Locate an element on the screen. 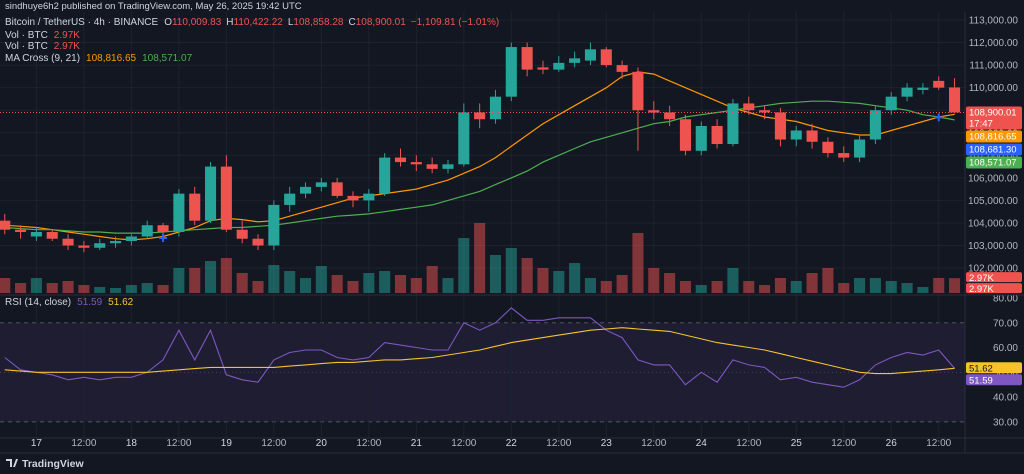 Image resolution: width=1024 pixels, height=474 pixels. ohlc-key: H is located at coordinates (229, 22).